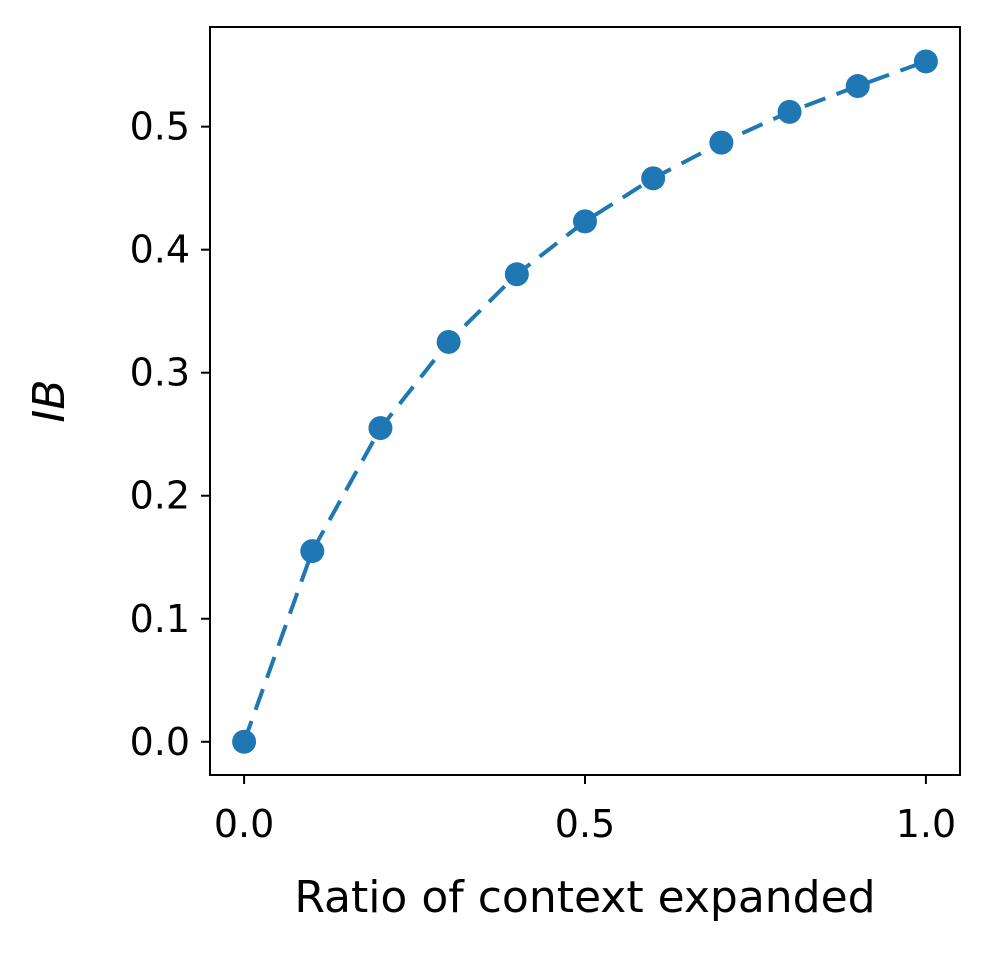 This screenshot has height=955, width=995. Describe the element at coordinates (160, 742) in the screenshot. I see `y-tick-label: 0.0` at that location.